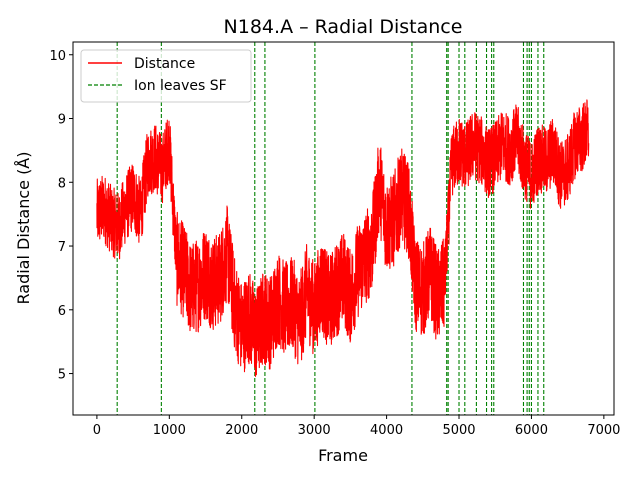  I want to click on y-axis-ticks: 5 6 7 8 9 10, so click(61, 216).